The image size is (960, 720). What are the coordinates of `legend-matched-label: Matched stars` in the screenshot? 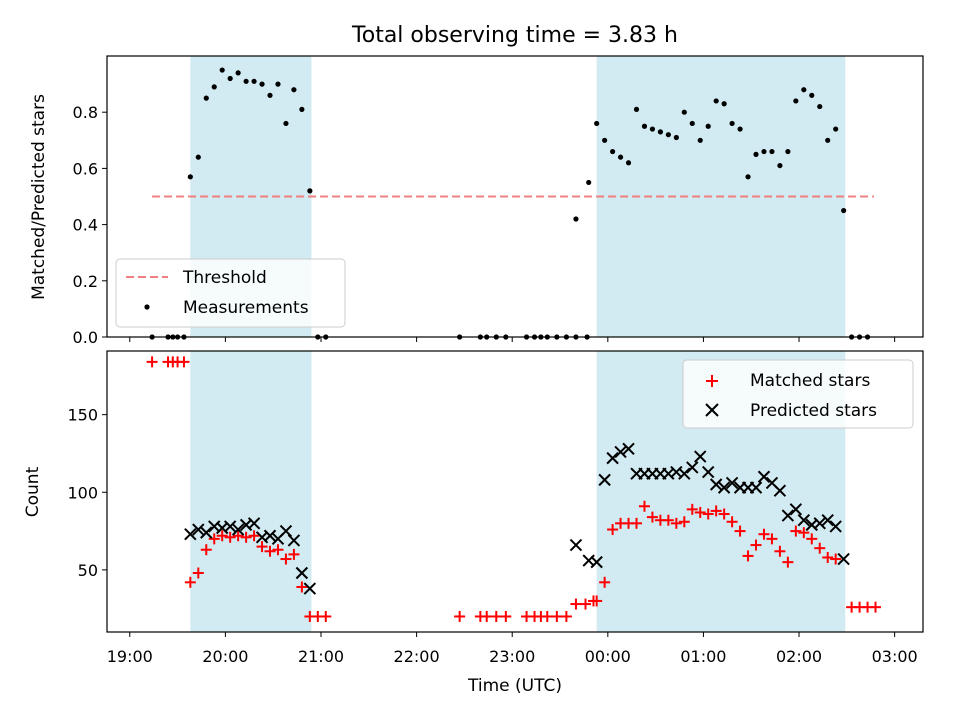 It's located at (810, 381).